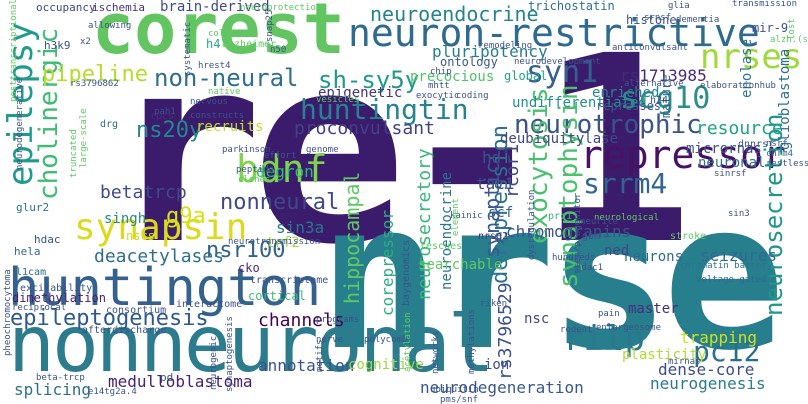 Image resolution: width=808 pixels, height=404 pixels. I want to click on word: betatrcp, so click(143, 192).